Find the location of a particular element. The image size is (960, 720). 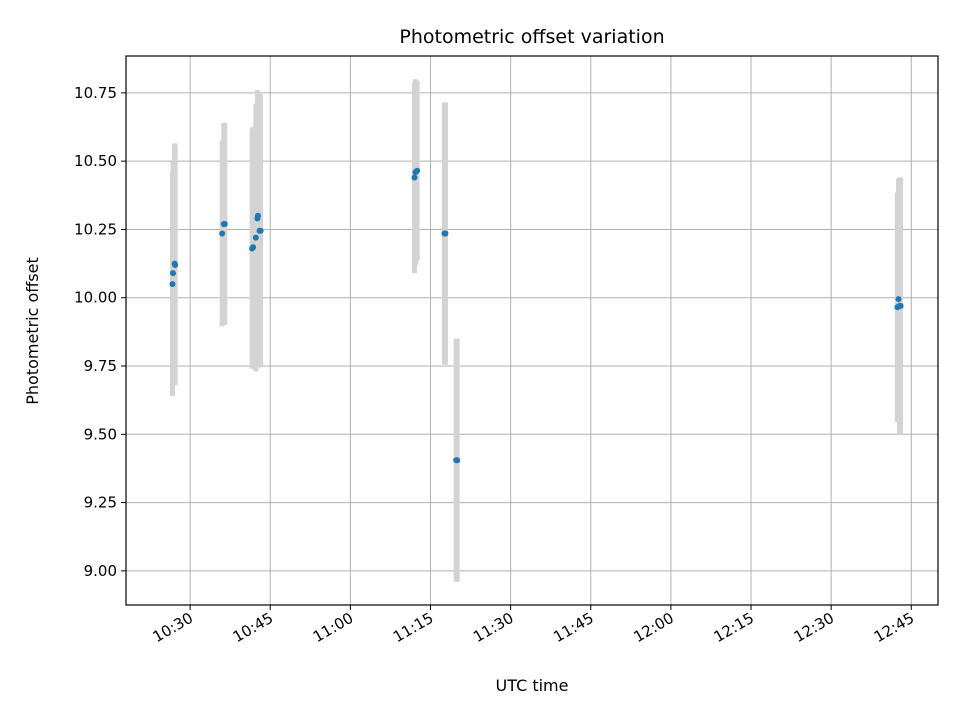

y-tick-label: 9.50 is located at coordinates (100, 434).